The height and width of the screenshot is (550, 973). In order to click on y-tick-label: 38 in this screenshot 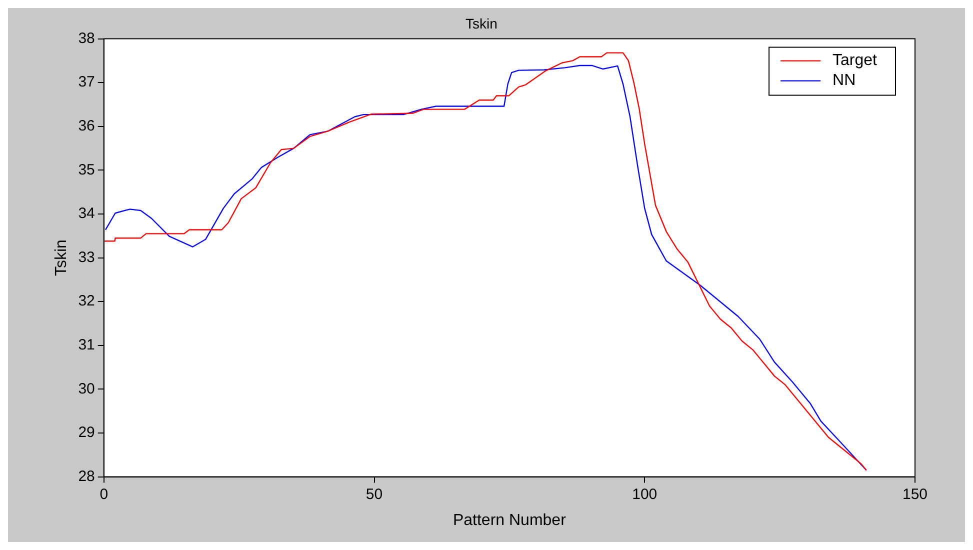, I will do `click(86, 38)`.